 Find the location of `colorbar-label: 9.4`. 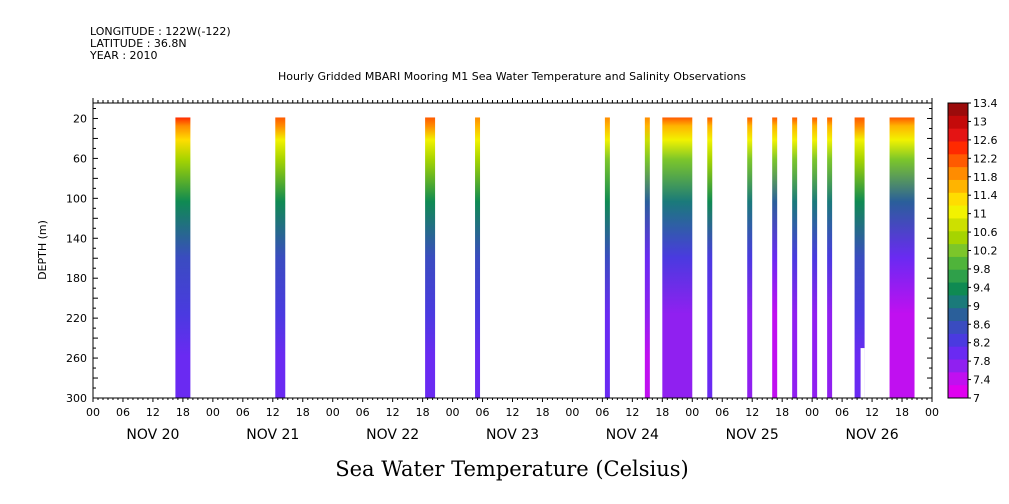

colorbar-label: 9.4 is located at coordinates (982, 287).